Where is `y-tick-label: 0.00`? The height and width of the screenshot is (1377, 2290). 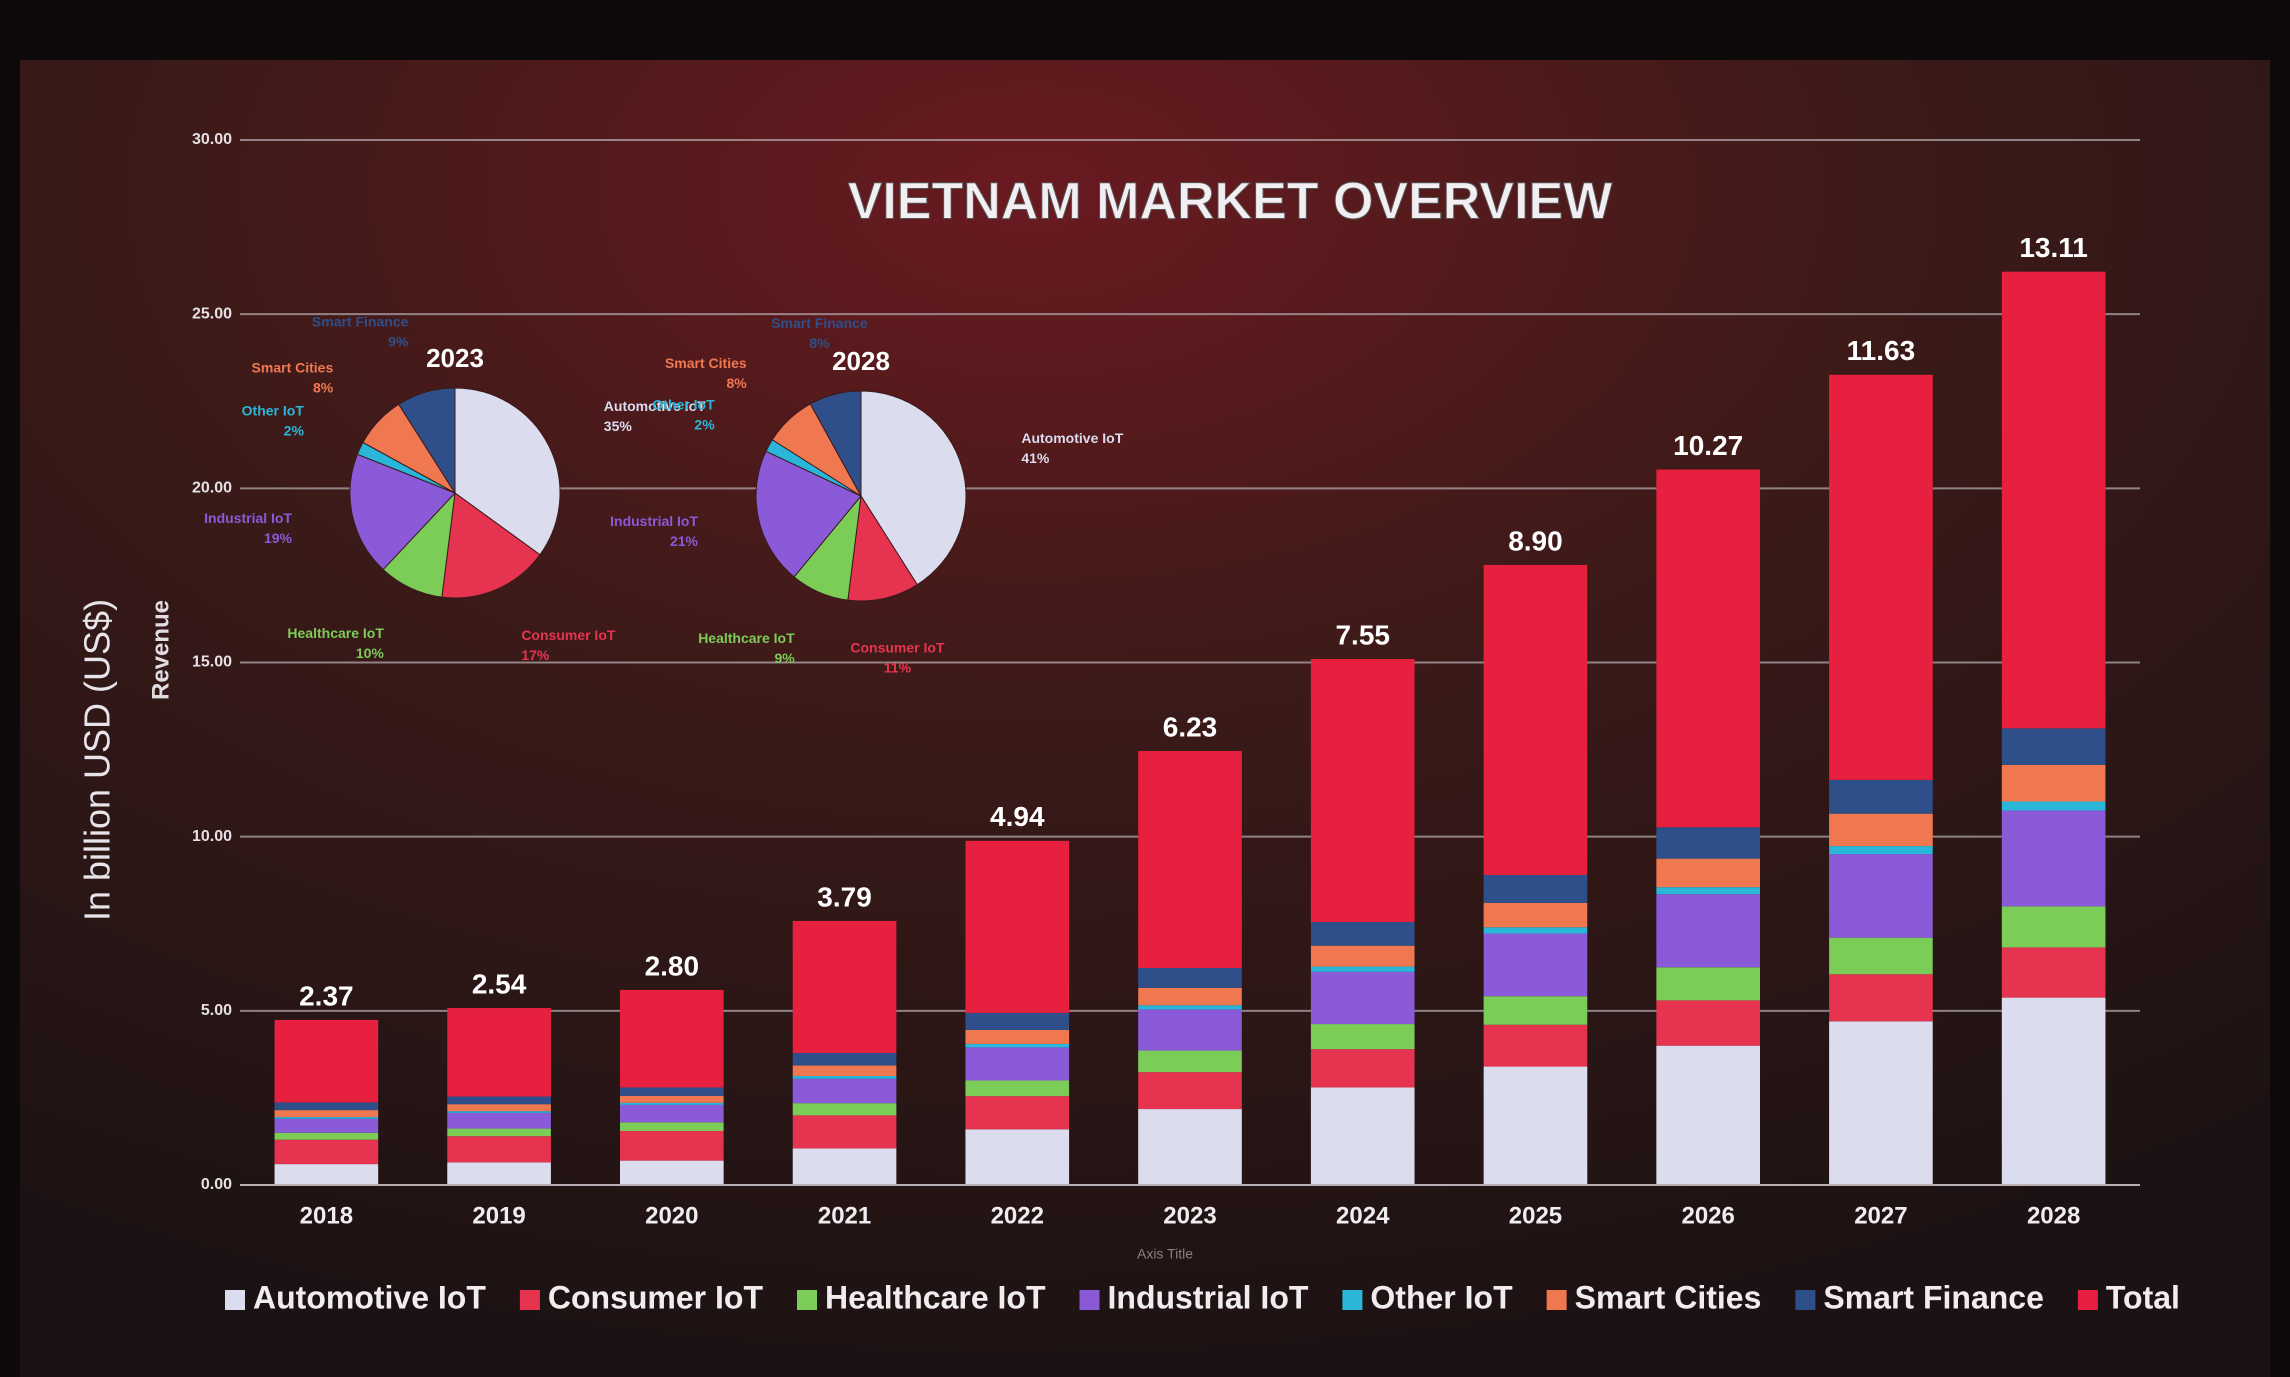
y-tick-label: 0.00 is located at coordinates (216, 1184).